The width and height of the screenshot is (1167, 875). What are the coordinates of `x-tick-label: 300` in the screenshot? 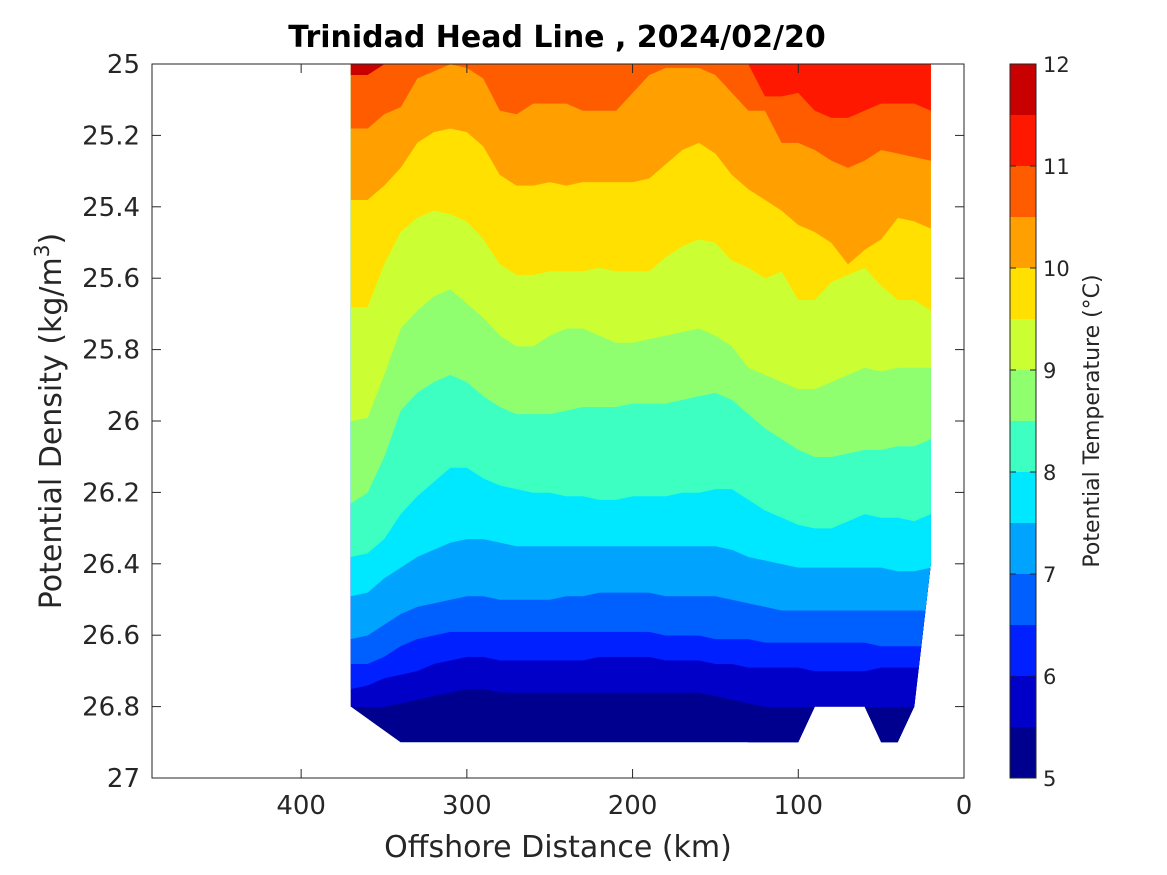 It's located at (467, 806).